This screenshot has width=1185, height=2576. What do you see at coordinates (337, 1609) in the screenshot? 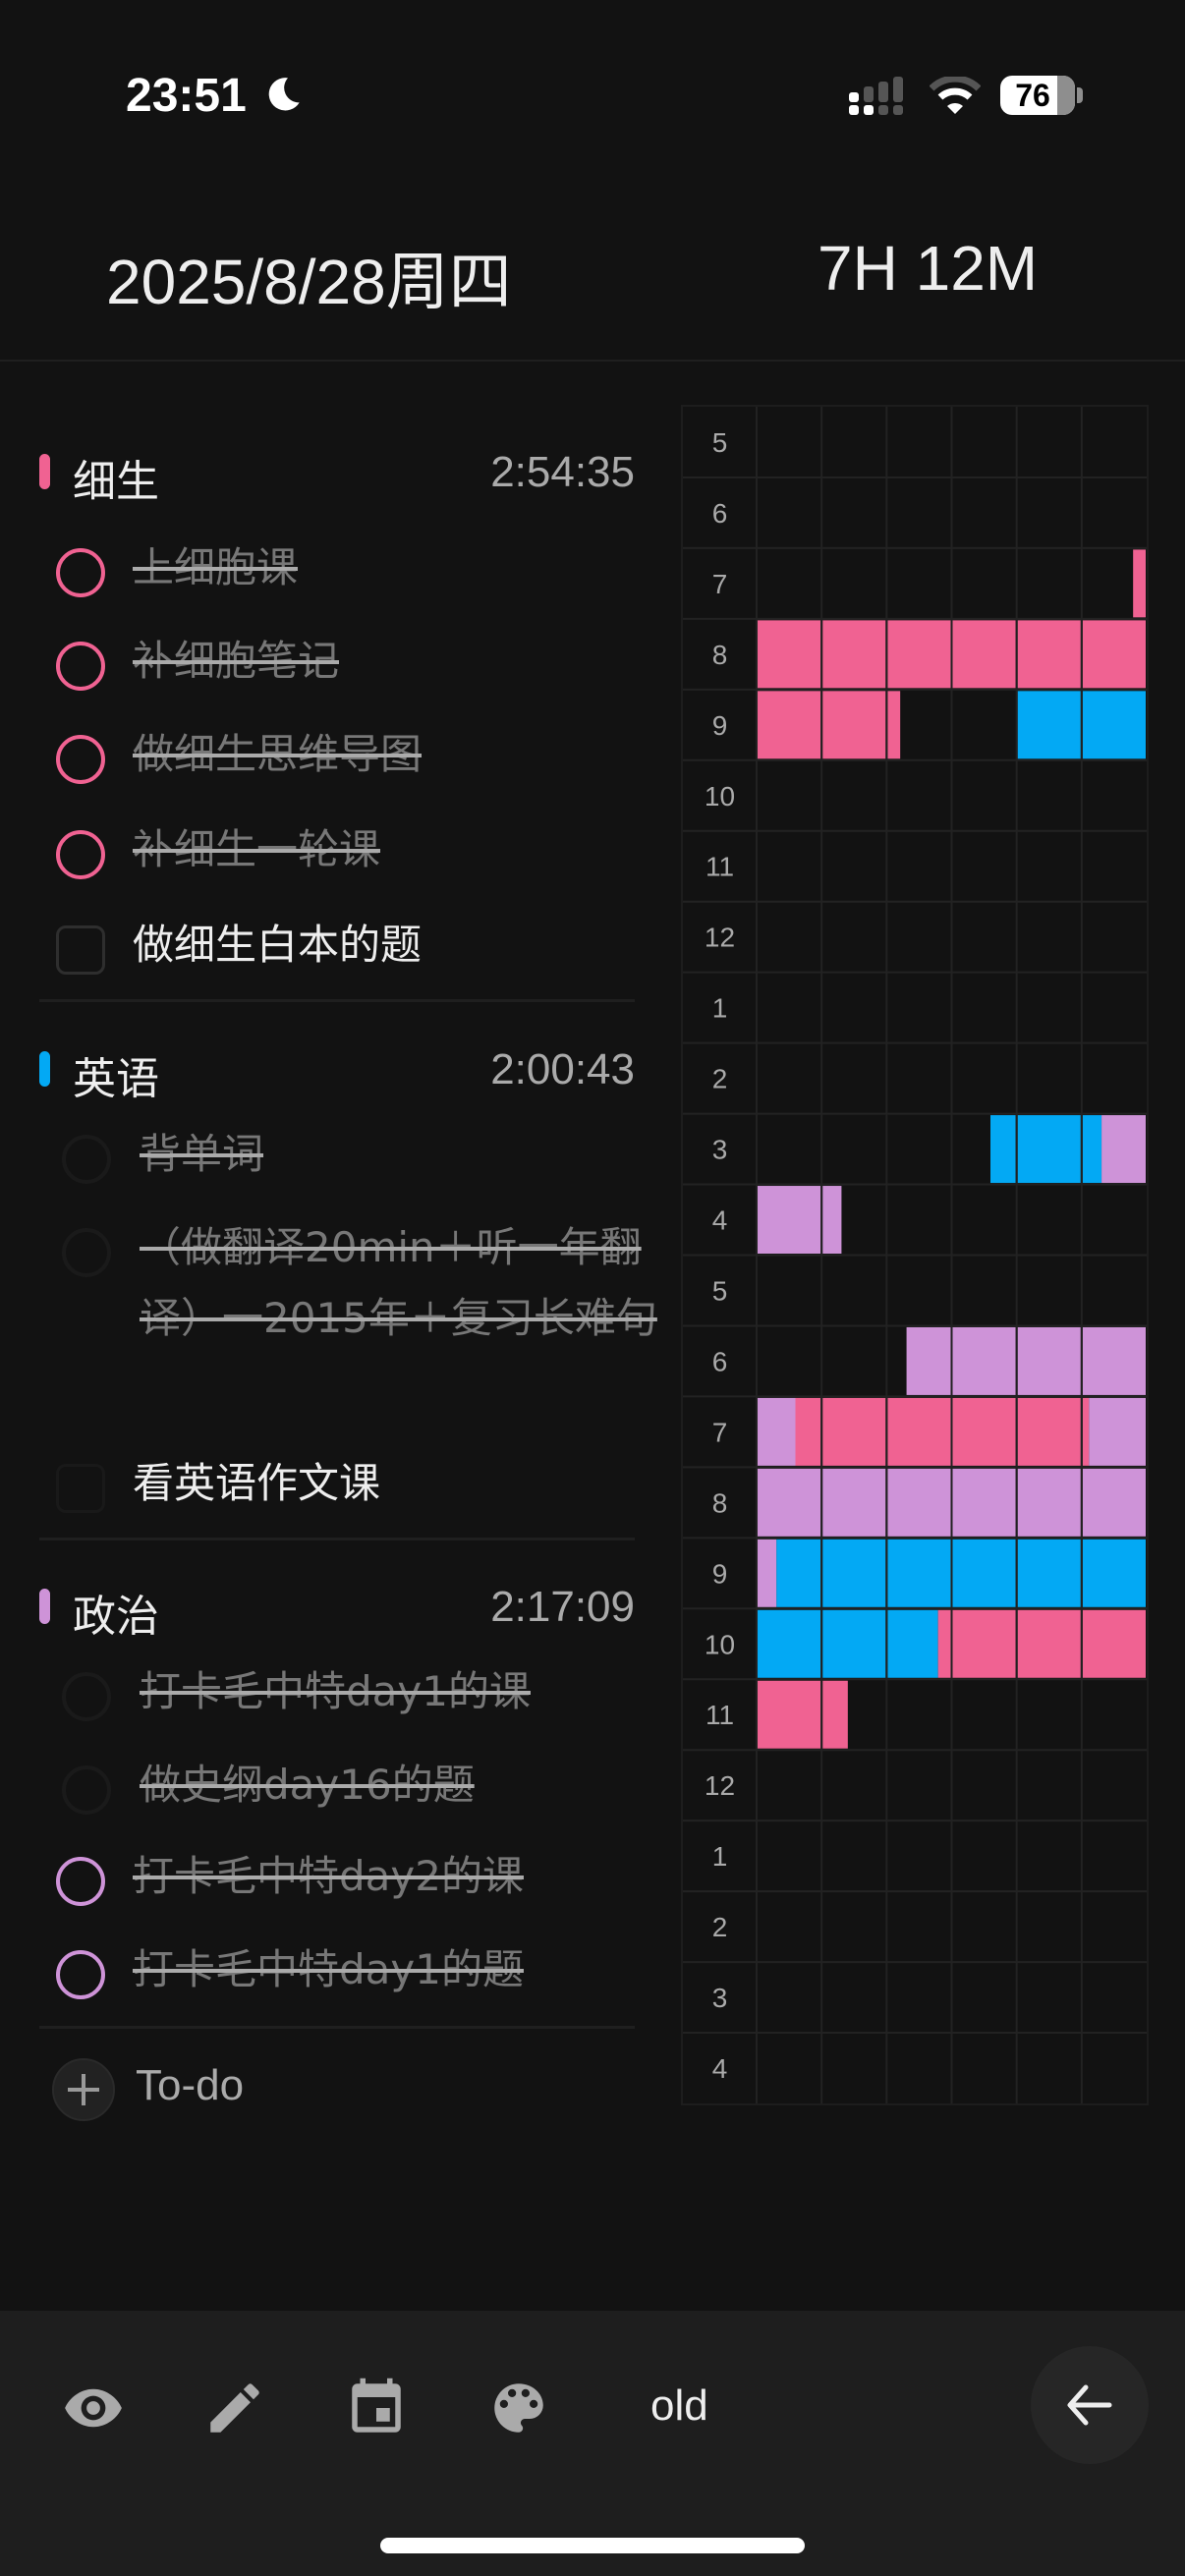
I see `section-header: 政治 2:17:09` at bounding box center [337, 1609].